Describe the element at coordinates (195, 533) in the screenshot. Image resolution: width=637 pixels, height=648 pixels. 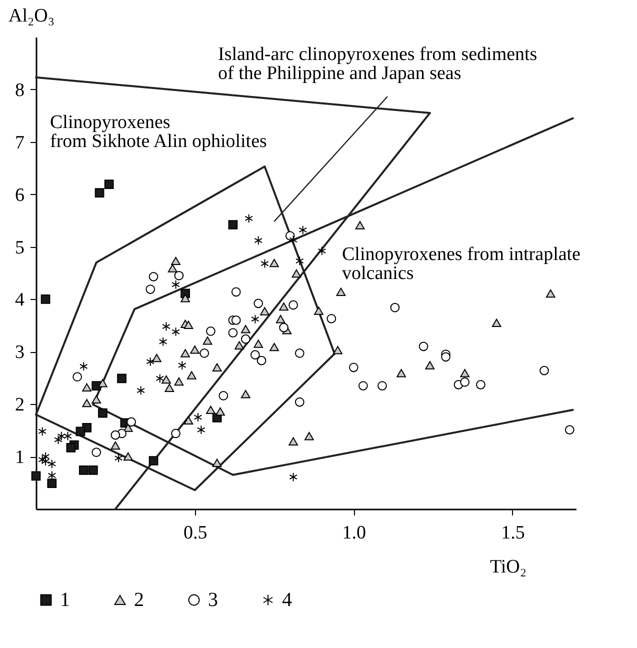
I see `x-tick-label: 0.5` at that location.